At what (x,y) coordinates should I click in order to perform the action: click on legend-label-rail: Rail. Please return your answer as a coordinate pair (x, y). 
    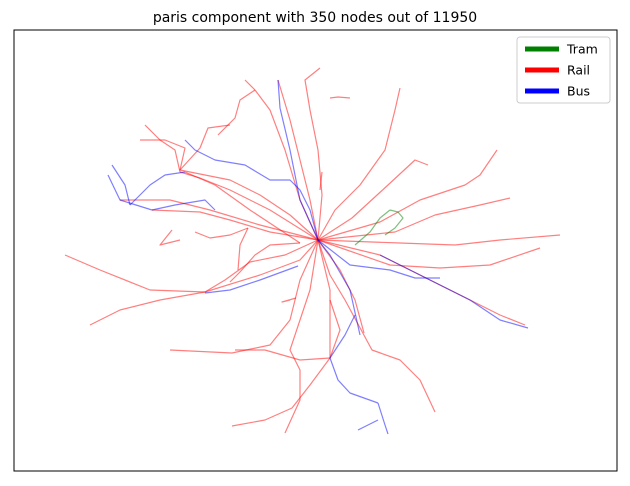
    Looking at the image, I should click on (578, 70).